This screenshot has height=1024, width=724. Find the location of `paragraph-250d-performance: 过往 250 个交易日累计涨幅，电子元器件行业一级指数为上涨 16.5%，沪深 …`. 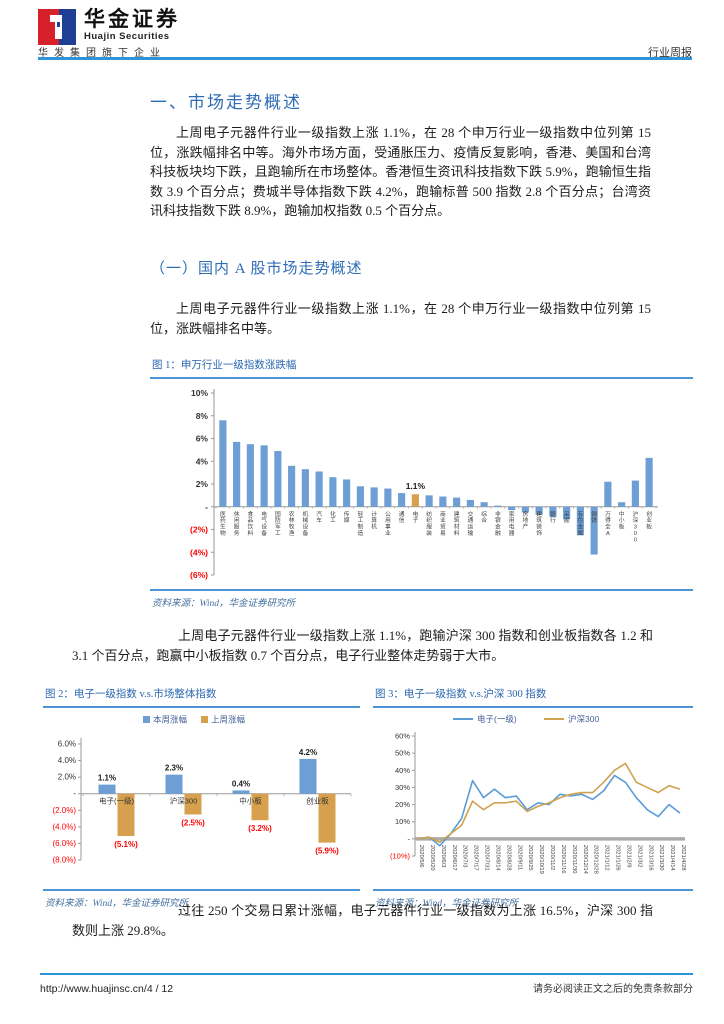

paragraph-250d-performance: 过往 250 个交易日累计涨幅，电子元器件行业一级指数为上涨 16.5%，沪深 … is located at coordinates (362, 920).